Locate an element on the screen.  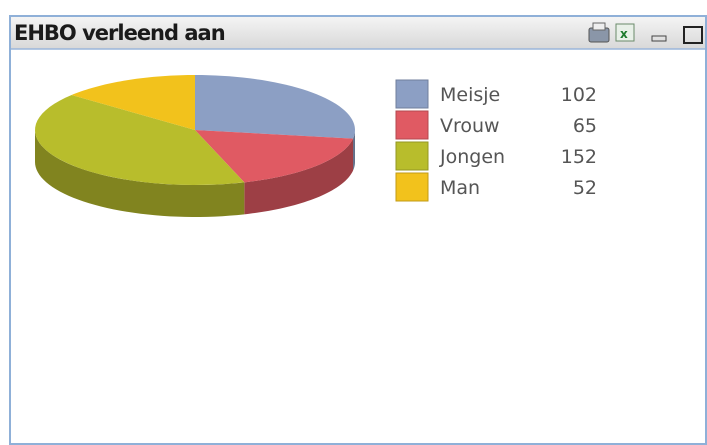
maximize-button is located at coordinates (693, 35).